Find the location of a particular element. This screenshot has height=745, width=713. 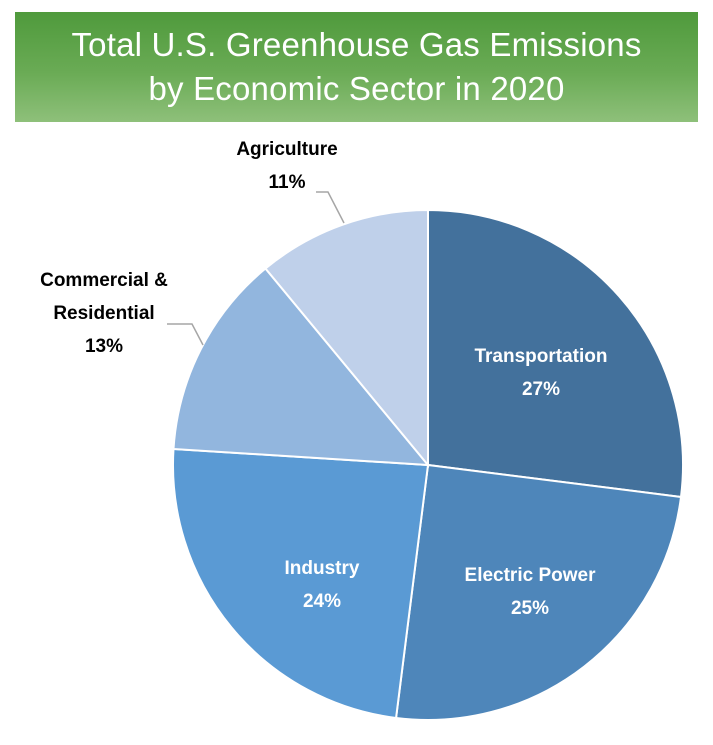

leader-lines is located at coordinates (256, 268).